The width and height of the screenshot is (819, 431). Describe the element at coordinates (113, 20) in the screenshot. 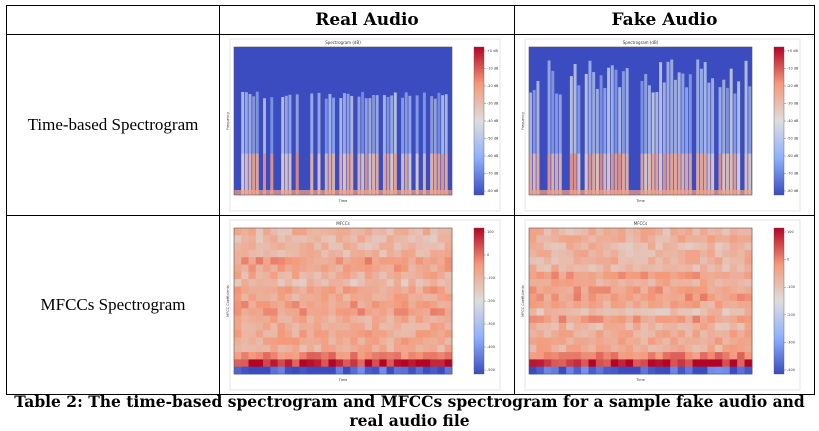

I see `corner-cell` at that location.